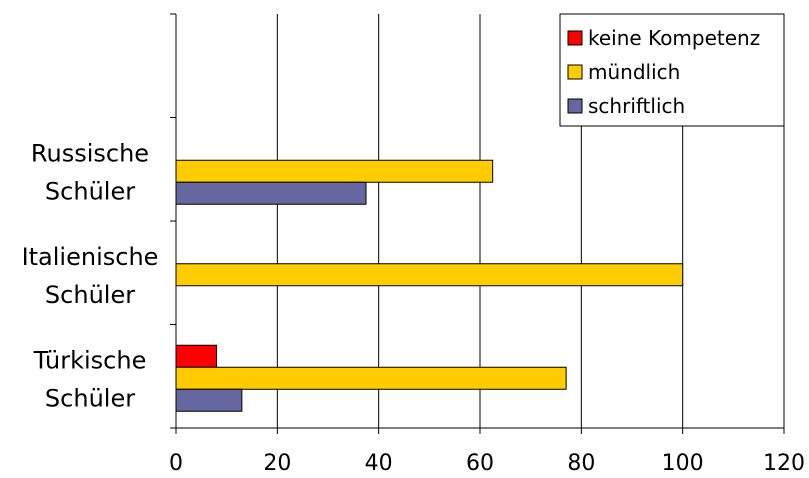 This screenshot has width=809, height=478. I want to click on x-tick-labels: 0 20 40 60 80 100 120, so click(487, 463).